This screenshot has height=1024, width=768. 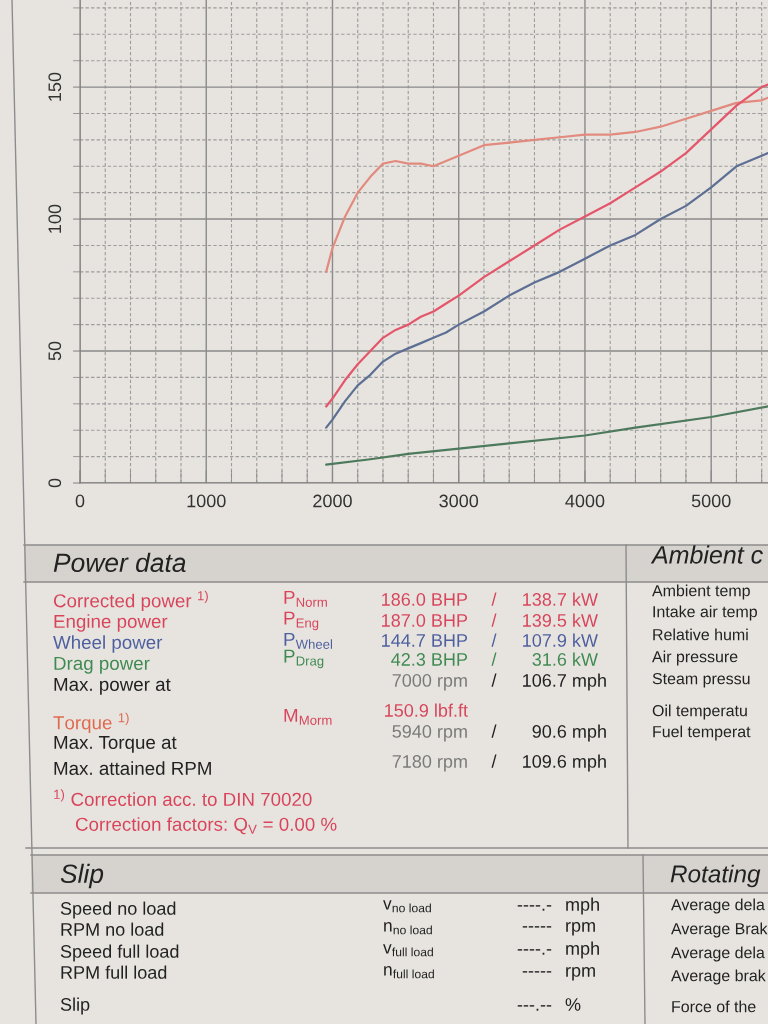 I want to click on text: M$_{Morm}$, so click(x=308, y=716).